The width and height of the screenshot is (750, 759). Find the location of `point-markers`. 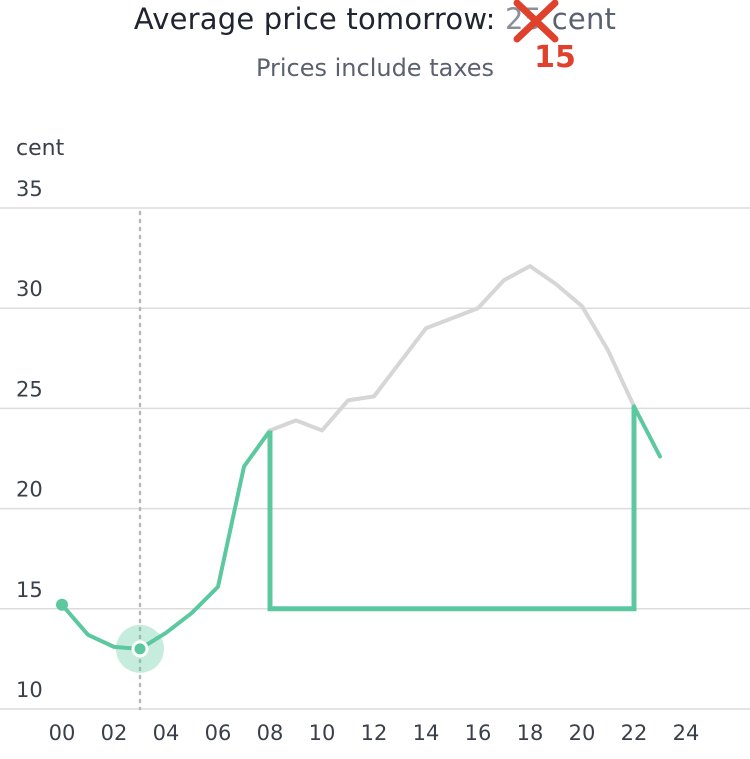

point-markers is located at coordinates (110, 635).